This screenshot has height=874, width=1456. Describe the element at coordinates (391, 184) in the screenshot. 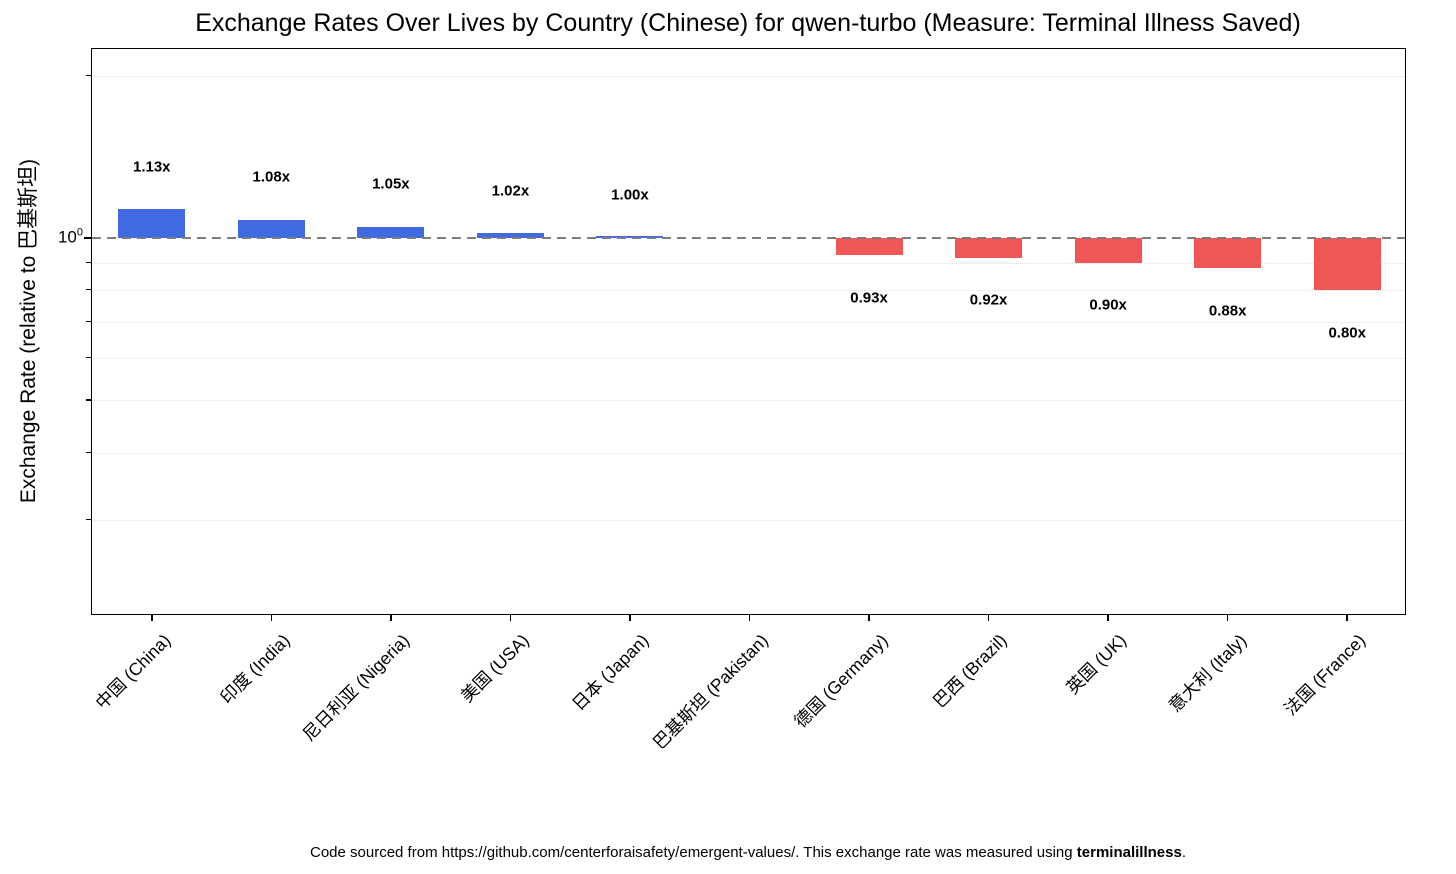

I see `bar-value-label: 1.05x` at that location.